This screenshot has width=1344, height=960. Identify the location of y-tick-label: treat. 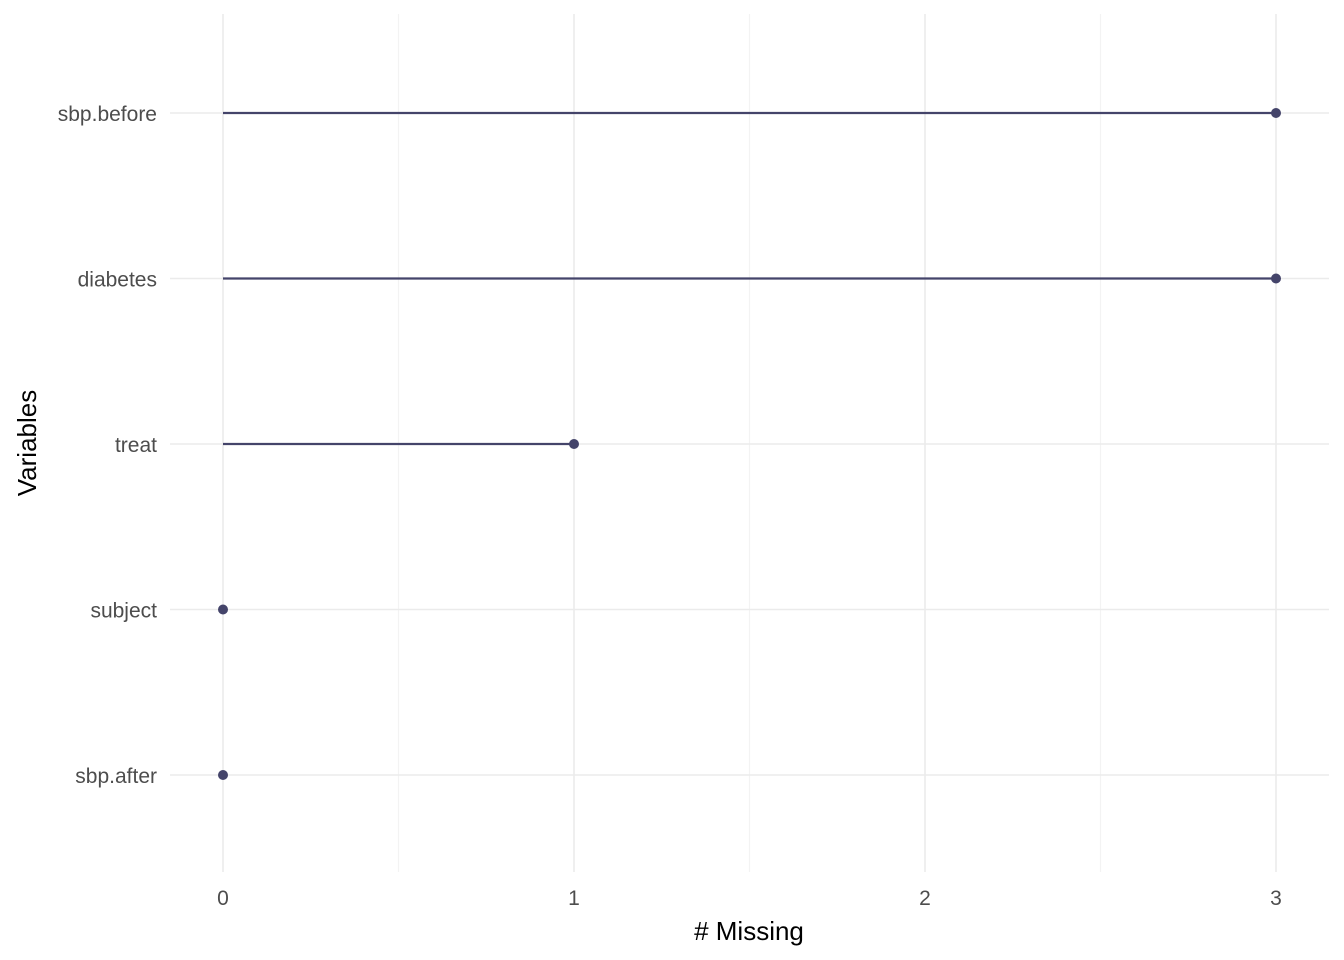
(136, 445).